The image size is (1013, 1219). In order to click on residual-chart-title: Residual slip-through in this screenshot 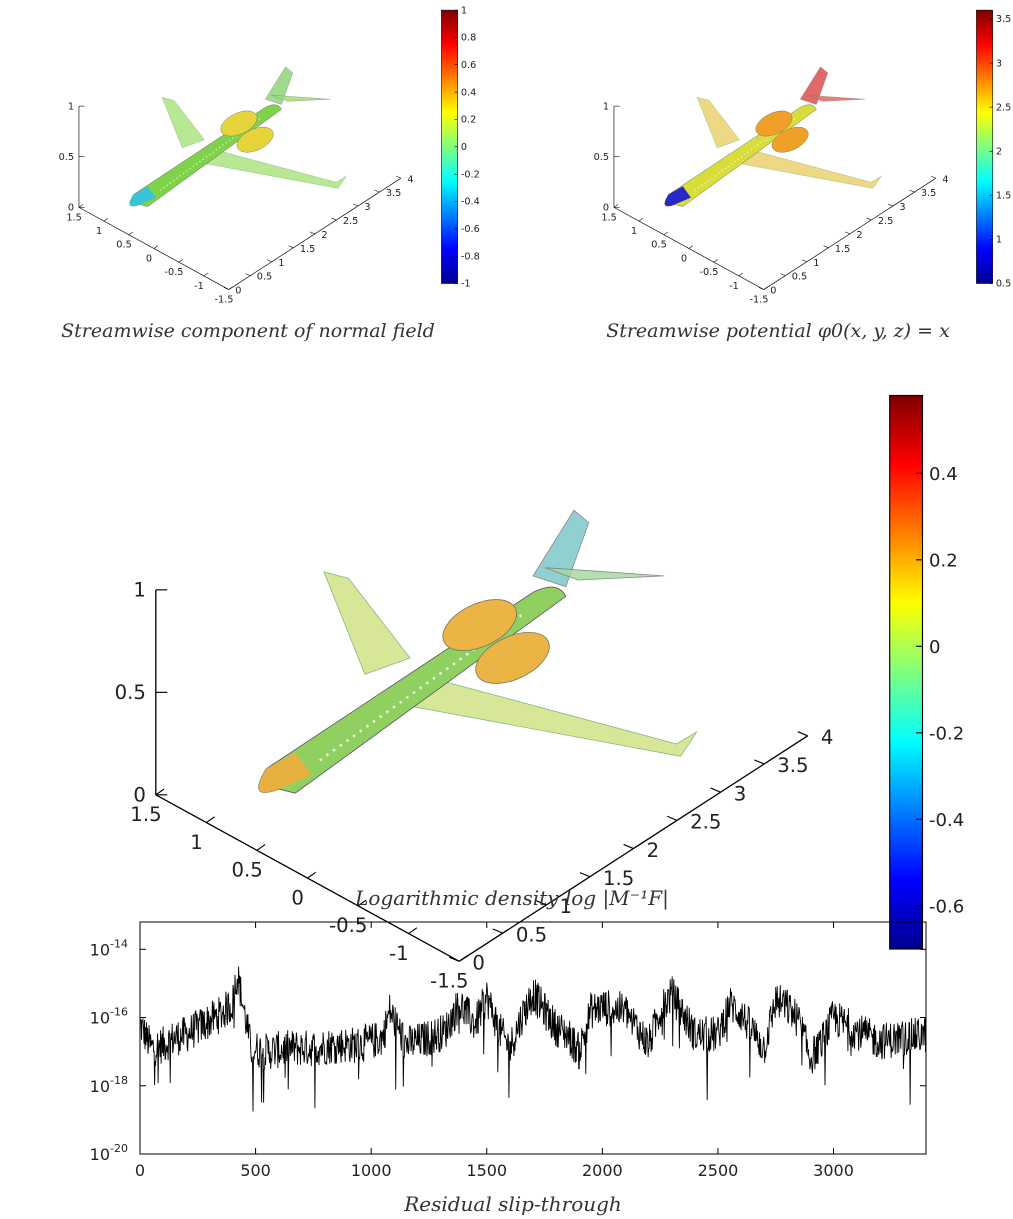, I will do `click(512, 1204)`.